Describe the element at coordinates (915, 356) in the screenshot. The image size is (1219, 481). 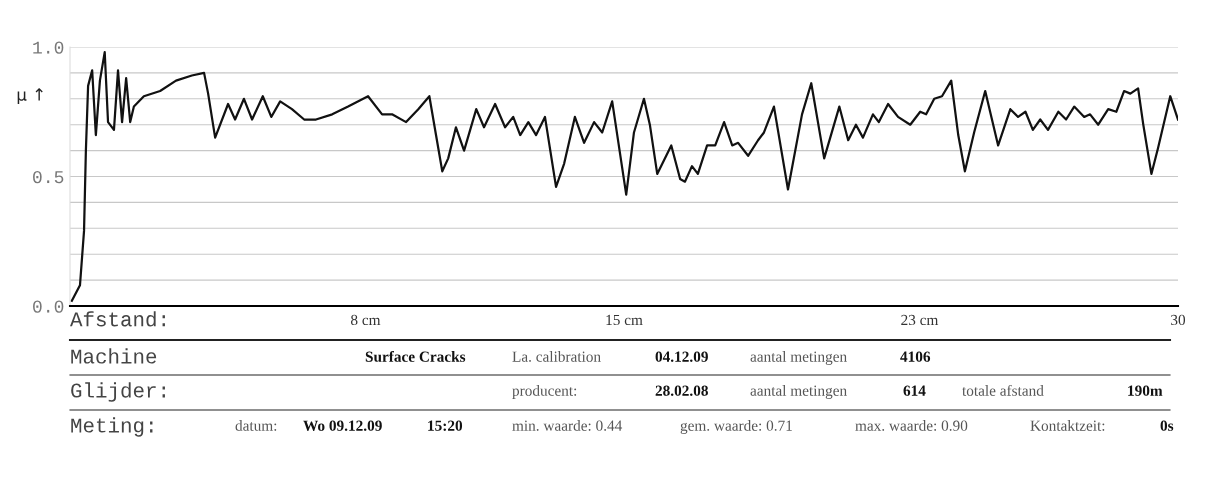
I see `text: 4106` at that location.